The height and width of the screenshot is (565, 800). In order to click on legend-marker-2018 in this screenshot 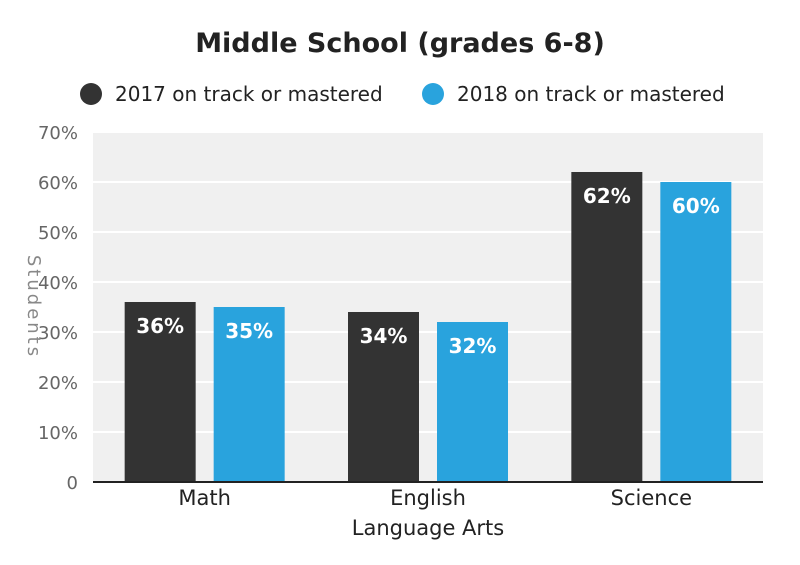, I will do `click(433, 94)`.